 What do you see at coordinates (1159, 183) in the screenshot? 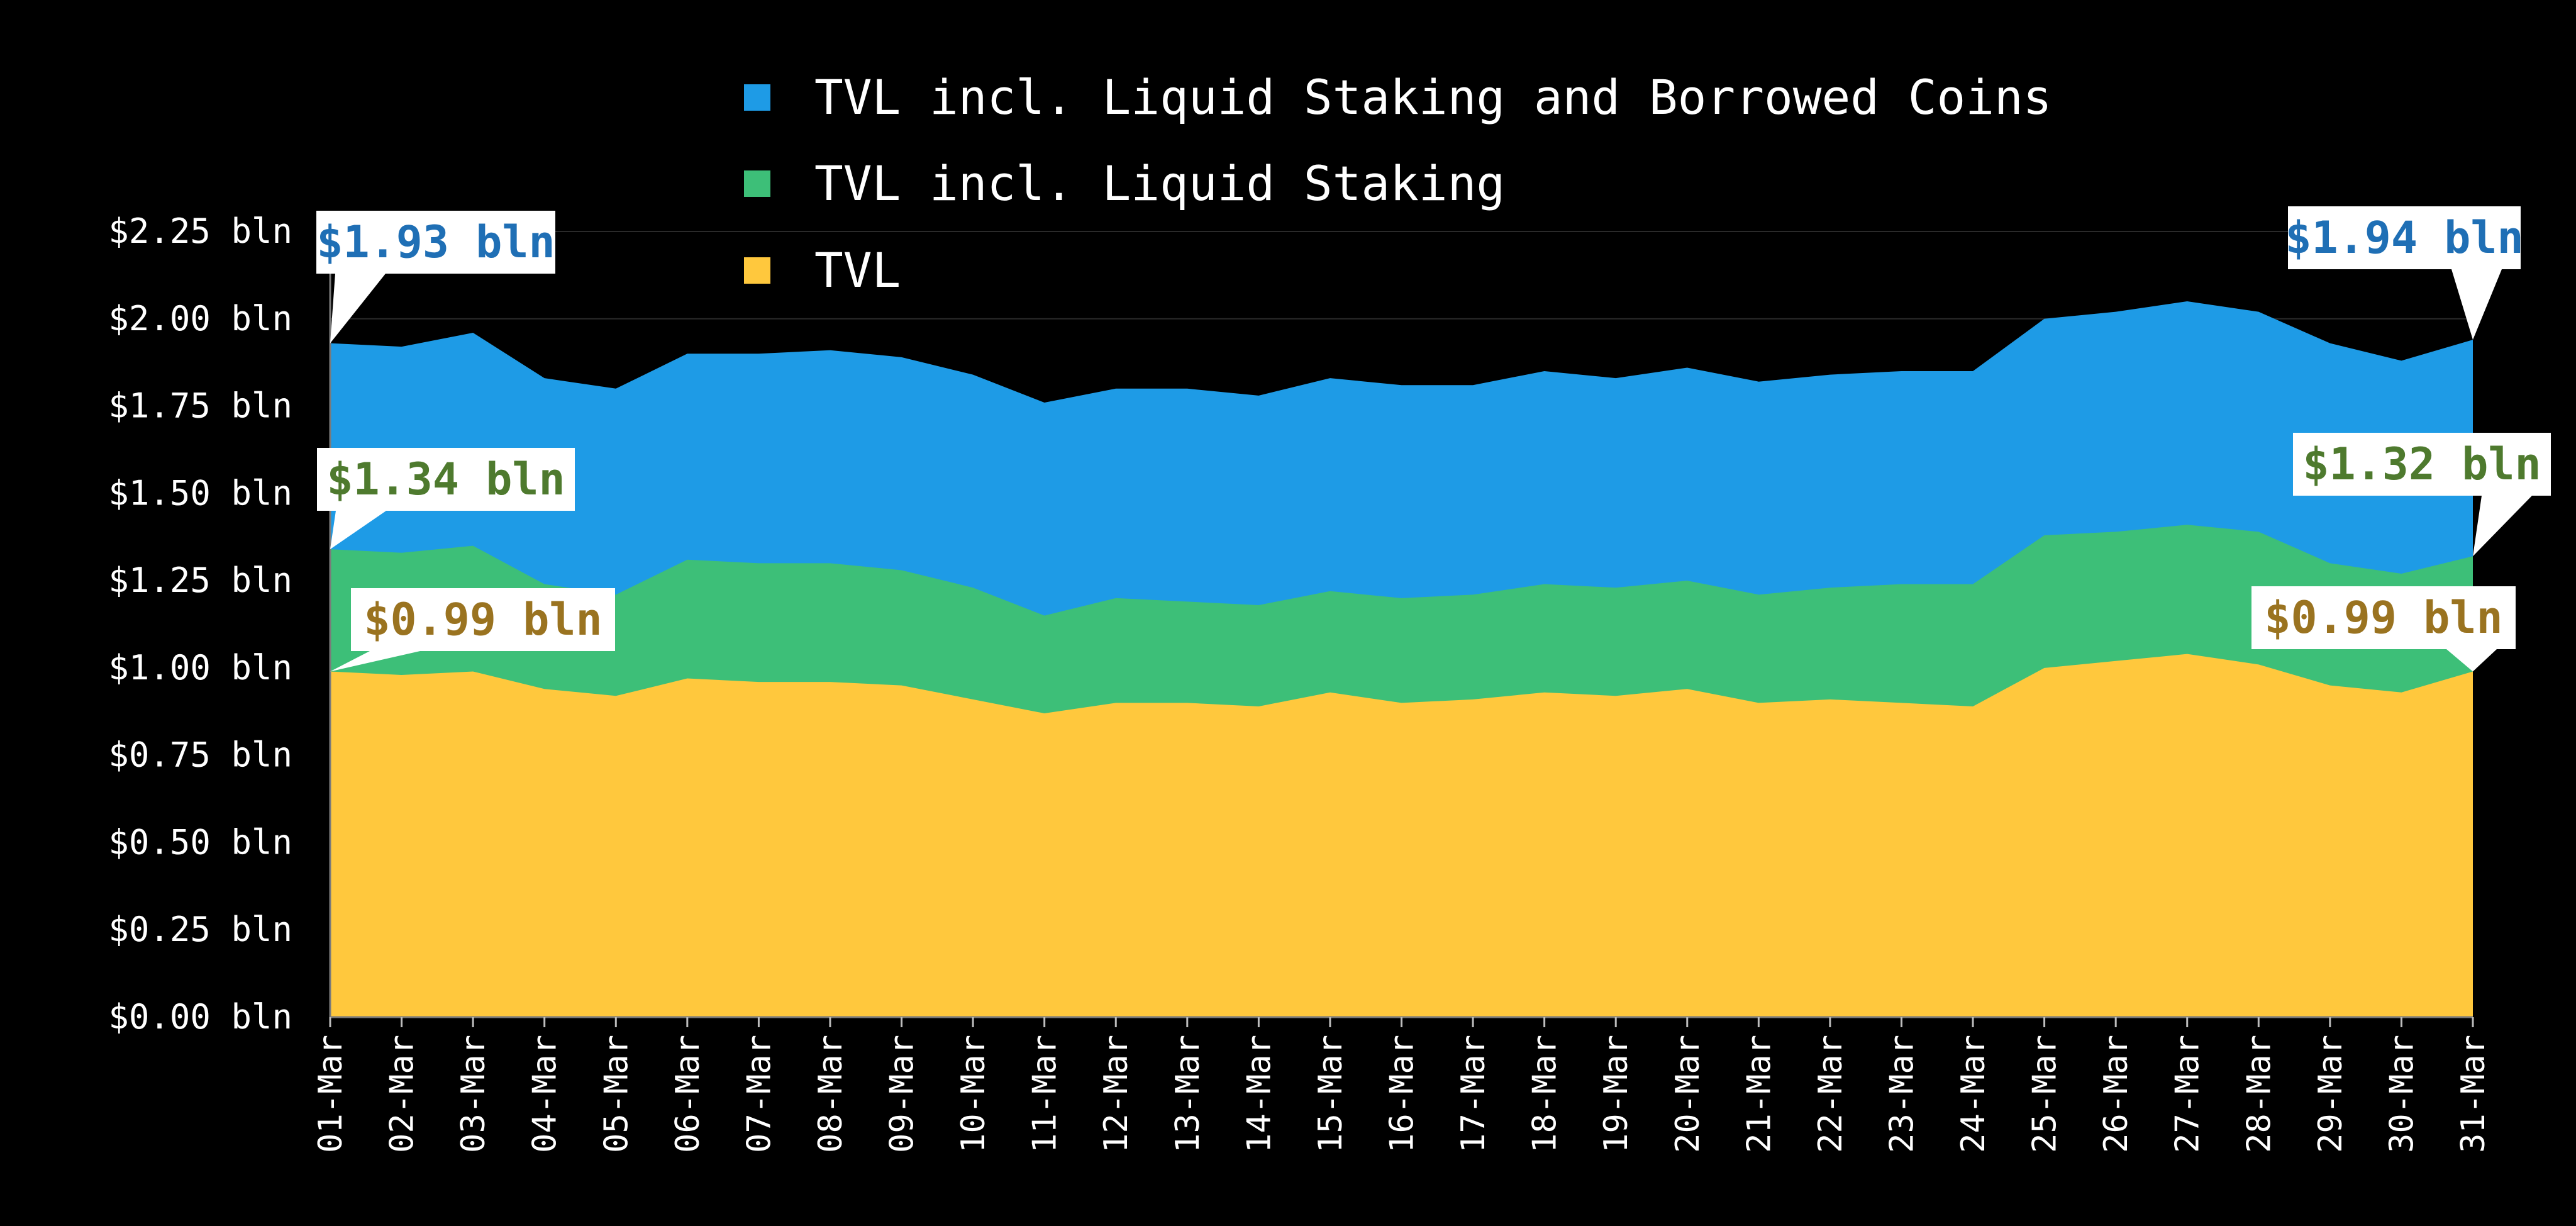
I see `legend-label: TVL incl. Liquid Staking` at bounding box center [1159, 183].